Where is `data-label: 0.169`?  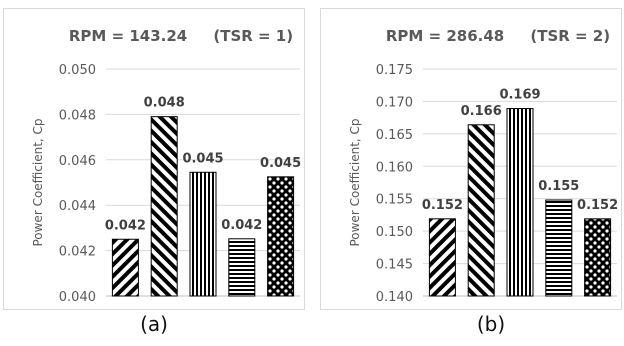
data-label: 0.169 is located at coordinates (519, 95).